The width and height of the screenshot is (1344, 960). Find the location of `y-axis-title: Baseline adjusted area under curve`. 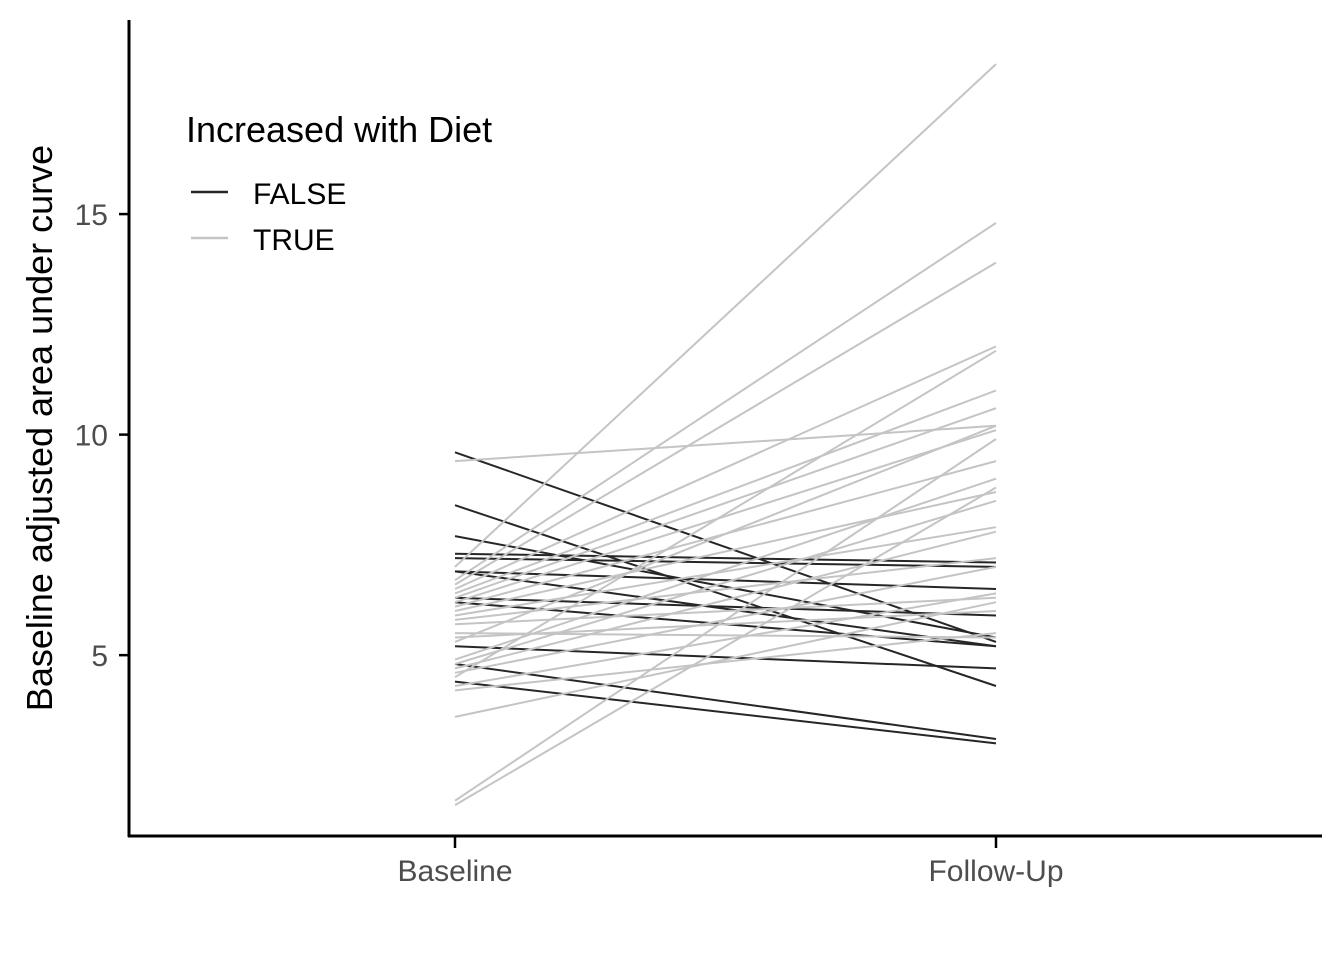

y-axis-title: Baseline adjusted area under curve is located at coordinates (39, 428).